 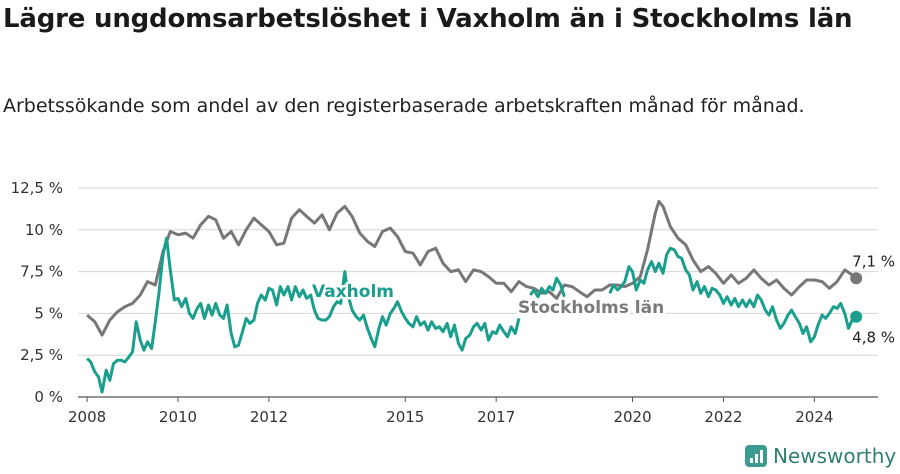 What do you see at coordinates (450, 411) in the screenshot?
I see `x-axis: 2008 2010 2012 2015 2017 2020 2022 2024` at bounding box center [450, 411].